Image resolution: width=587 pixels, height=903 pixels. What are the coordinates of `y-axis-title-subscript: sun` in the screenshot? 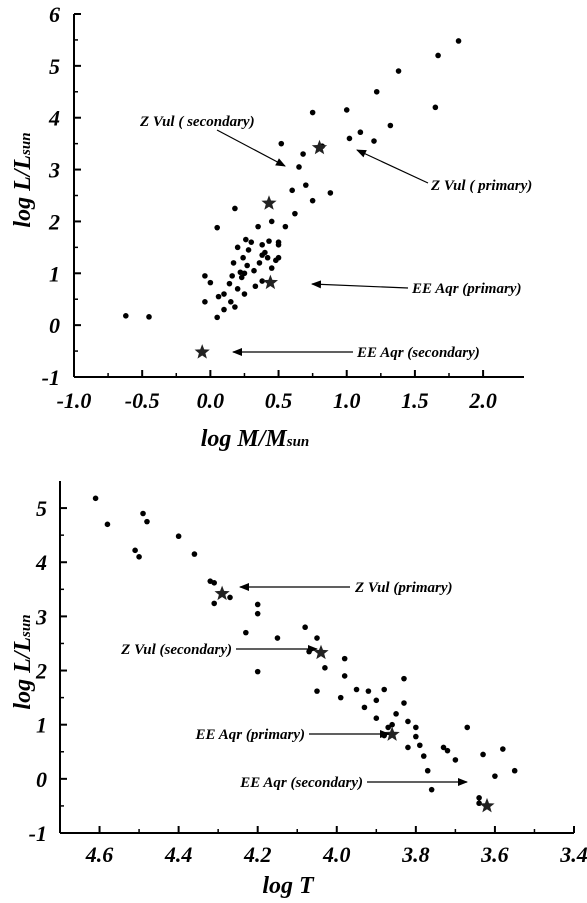 It's located at (26, 626).